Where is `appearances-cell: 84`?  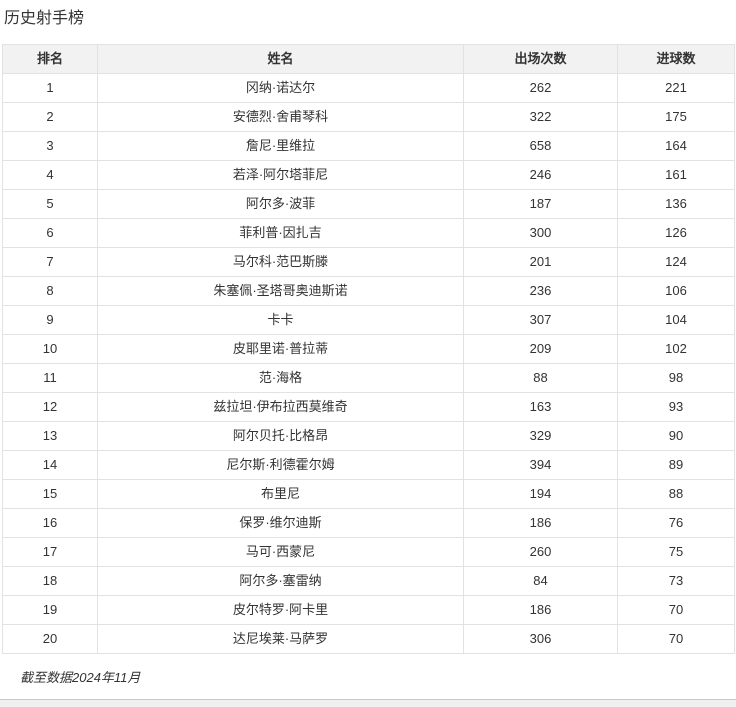 appearances-cell: 84 is located at coordinates (540, 581).